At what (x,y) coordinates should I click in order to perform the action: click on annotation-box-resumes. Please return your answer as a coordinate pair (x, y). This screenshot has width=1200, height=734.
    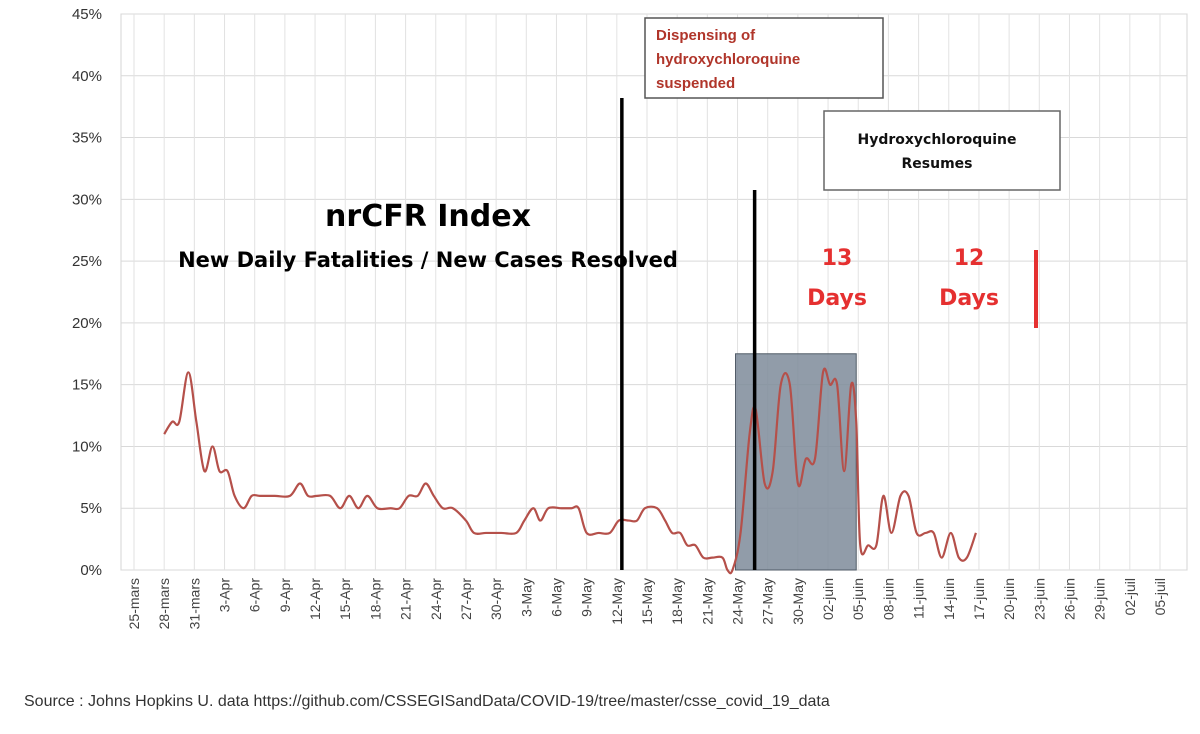
    Looking at the image, I should click on (942, 150).